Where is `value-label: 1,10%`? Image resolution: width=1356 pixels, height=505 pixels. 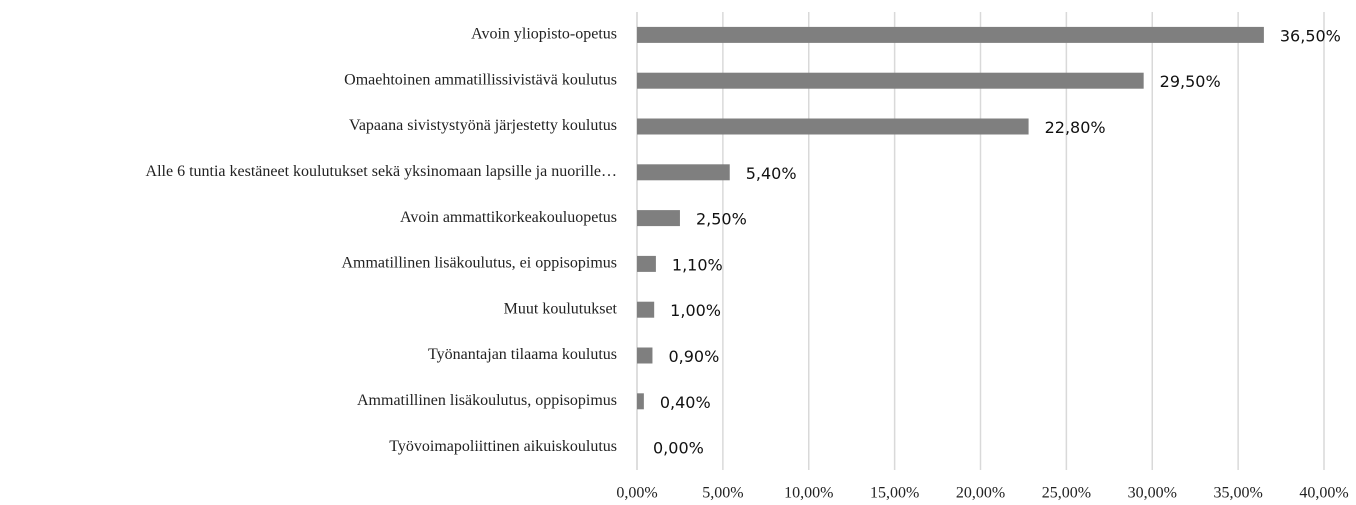 value-label: 1,10% is located at coordinates (697, 264).